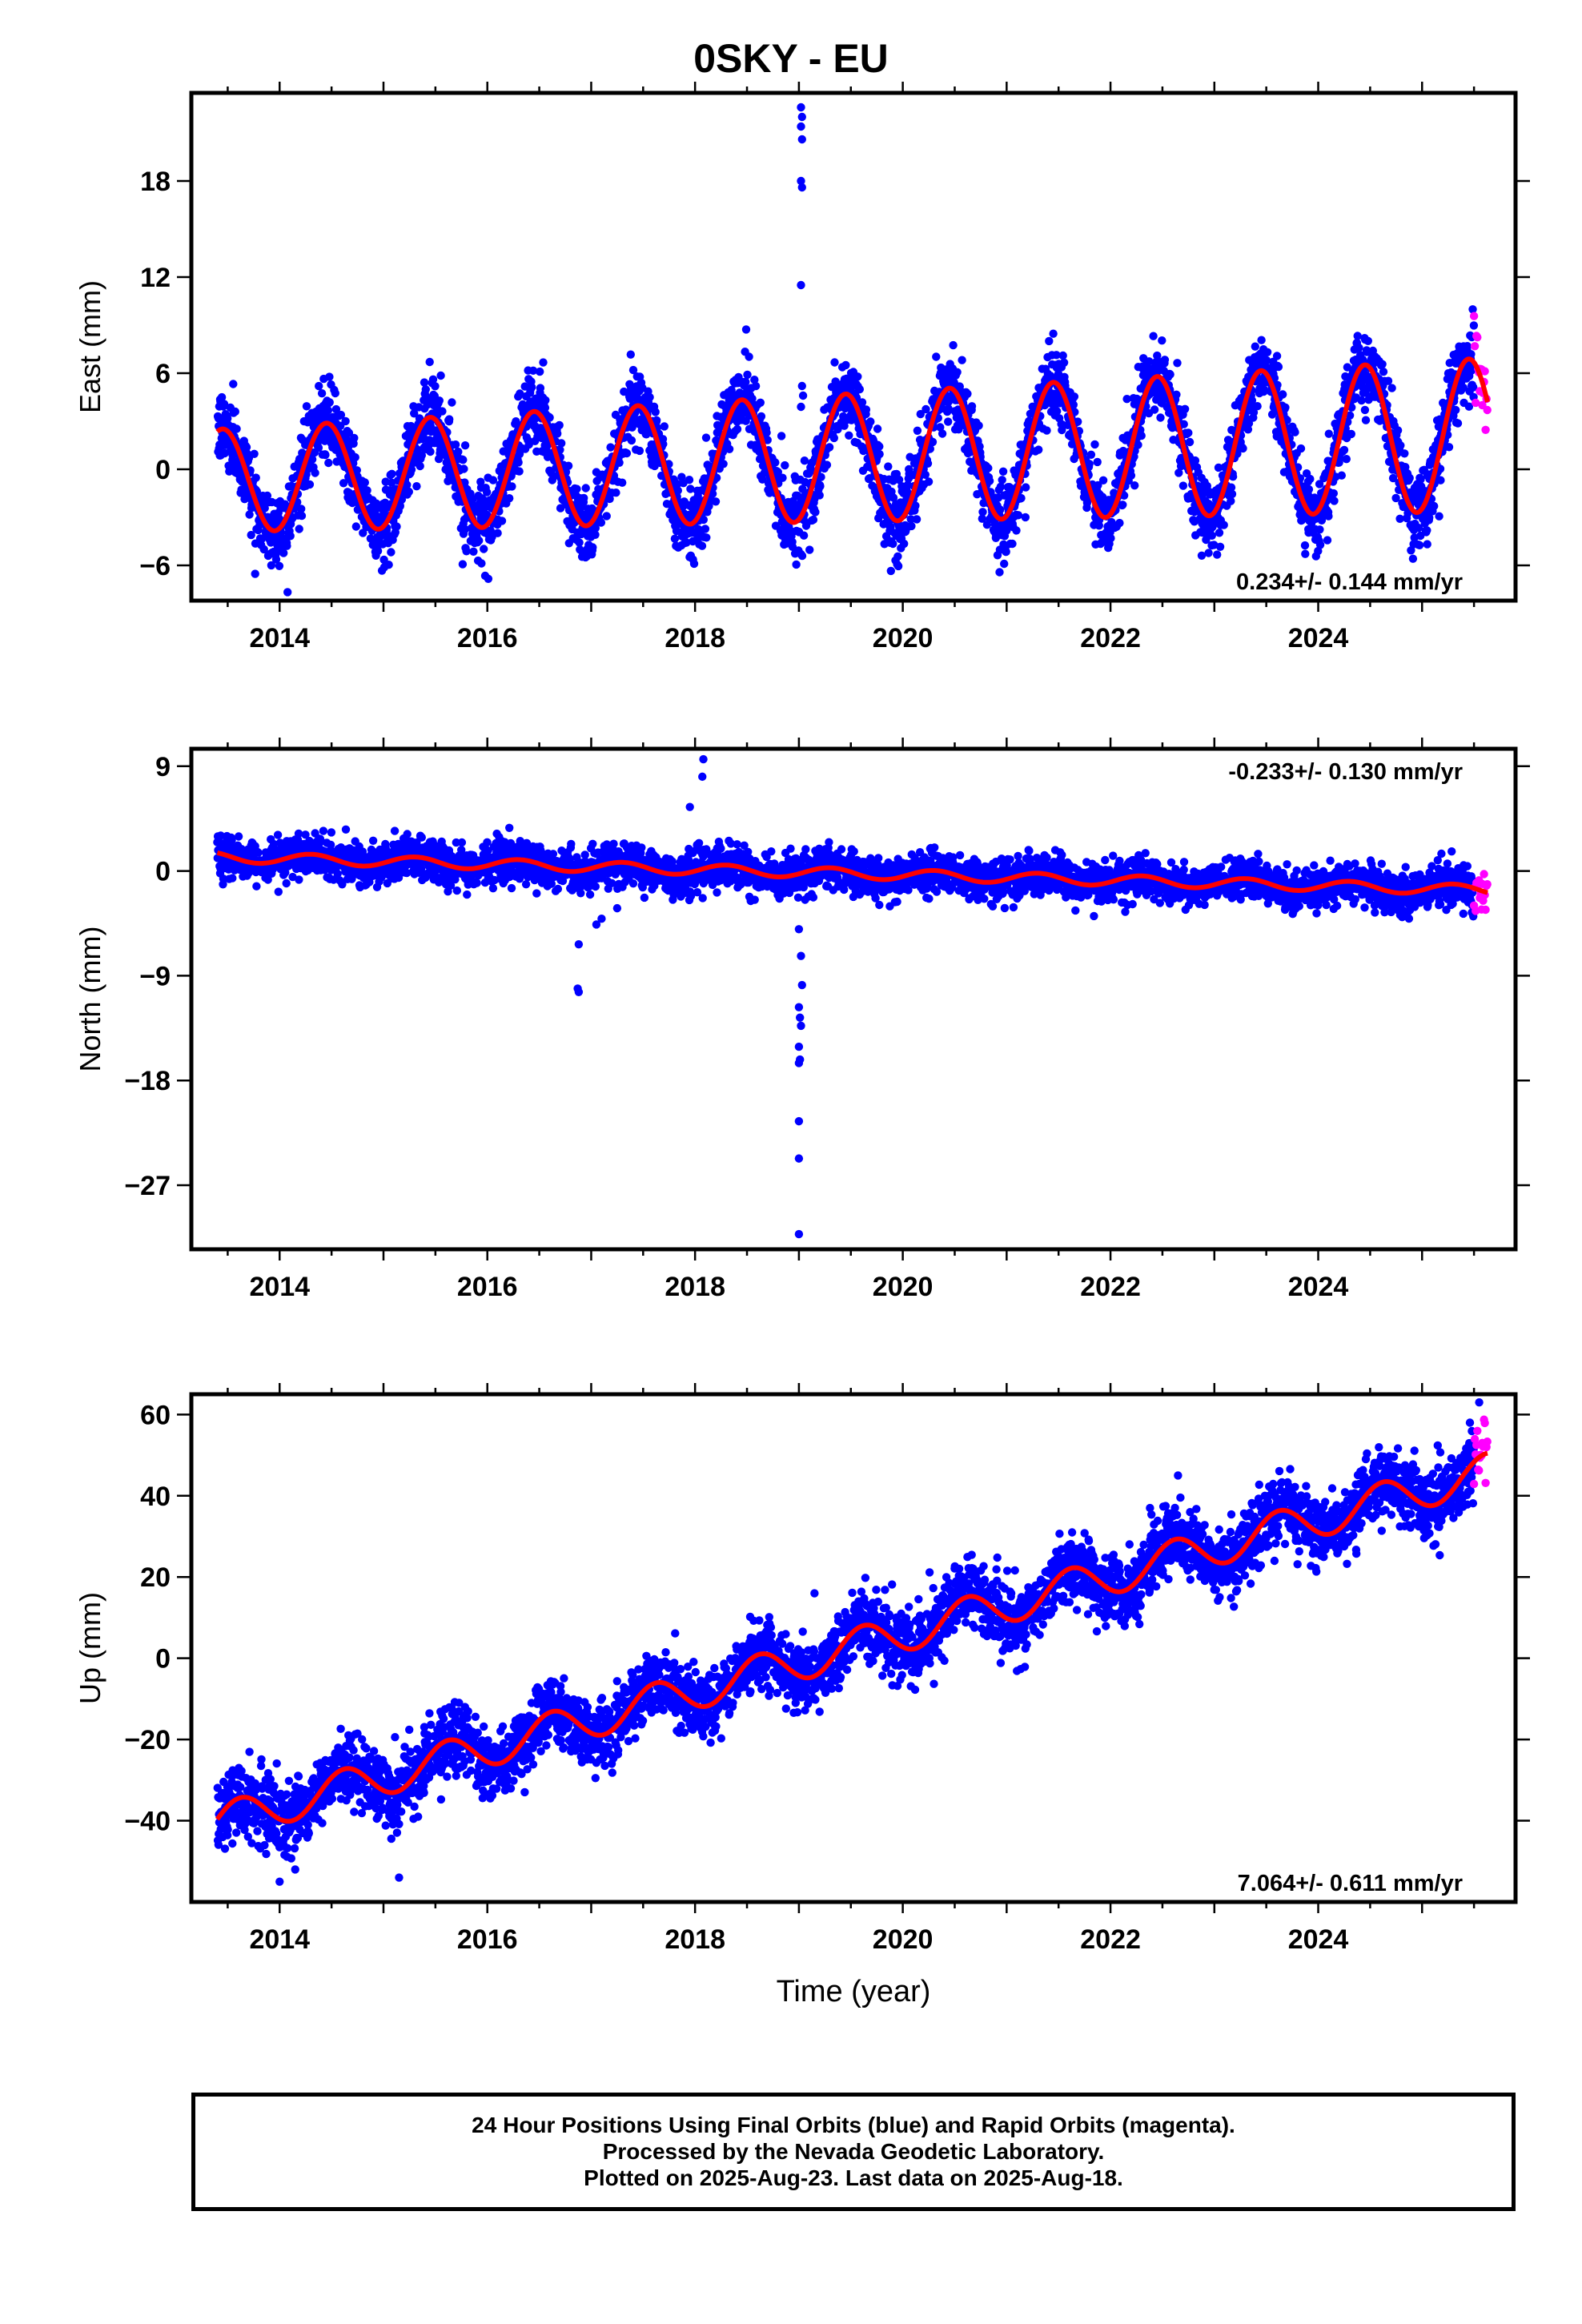 The image size is (1582, 2324). What do you see at coordinates (155, 278) in the screenshot?
I see `y-tick-label: 12` at bounding box center [155, 278].